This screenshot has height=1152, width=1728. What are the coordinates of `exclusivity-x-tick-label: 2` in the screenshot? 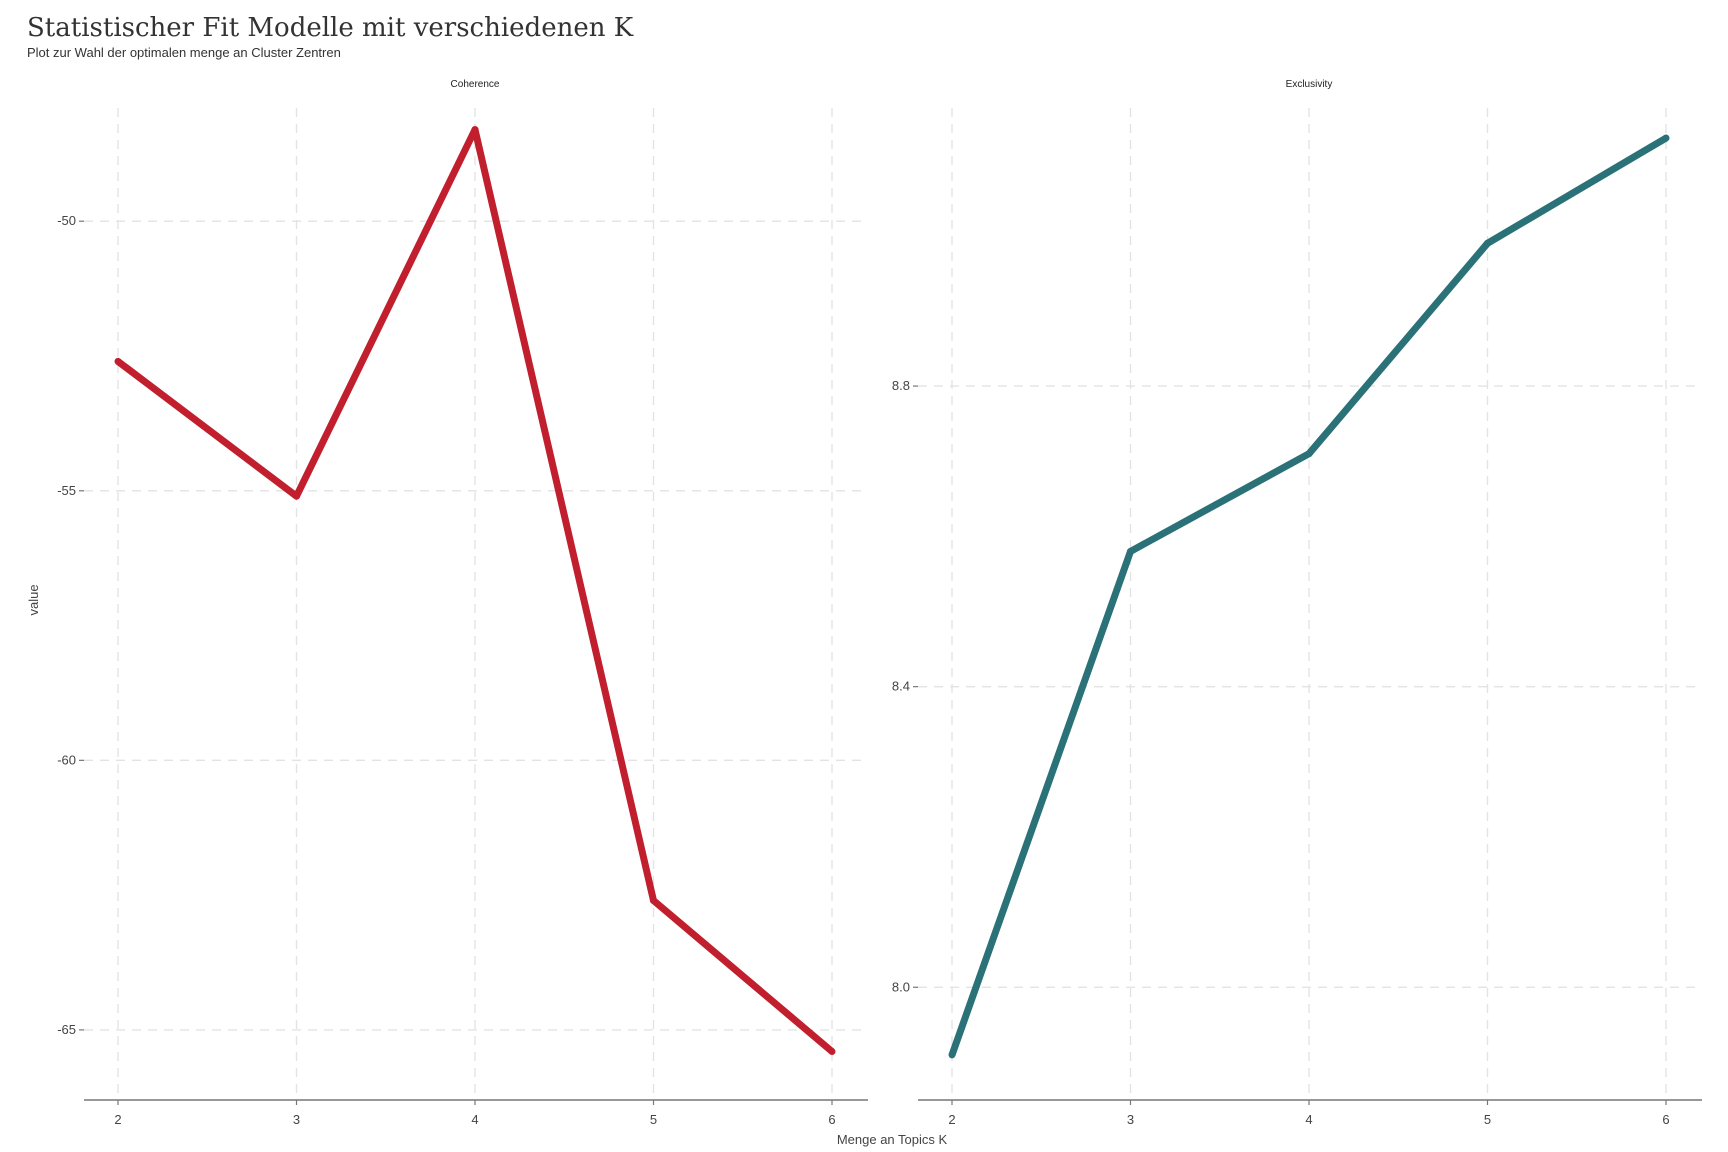 It's located at (951, 1119).